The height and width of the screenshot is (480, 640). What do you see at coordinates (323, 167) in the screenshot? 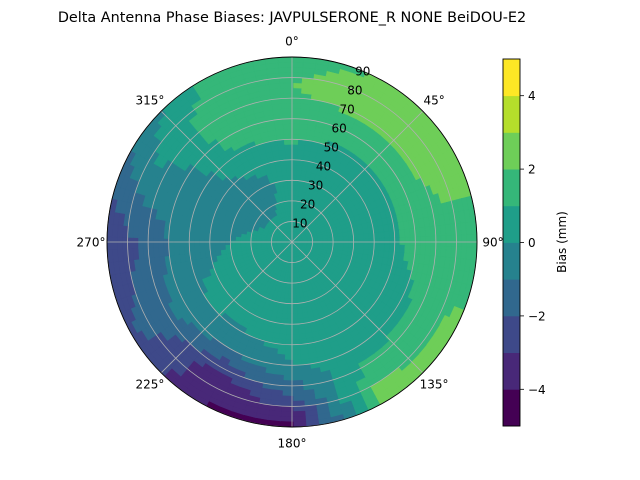
I see `radial-tick-label: 40` at bounding box center [323, 167].